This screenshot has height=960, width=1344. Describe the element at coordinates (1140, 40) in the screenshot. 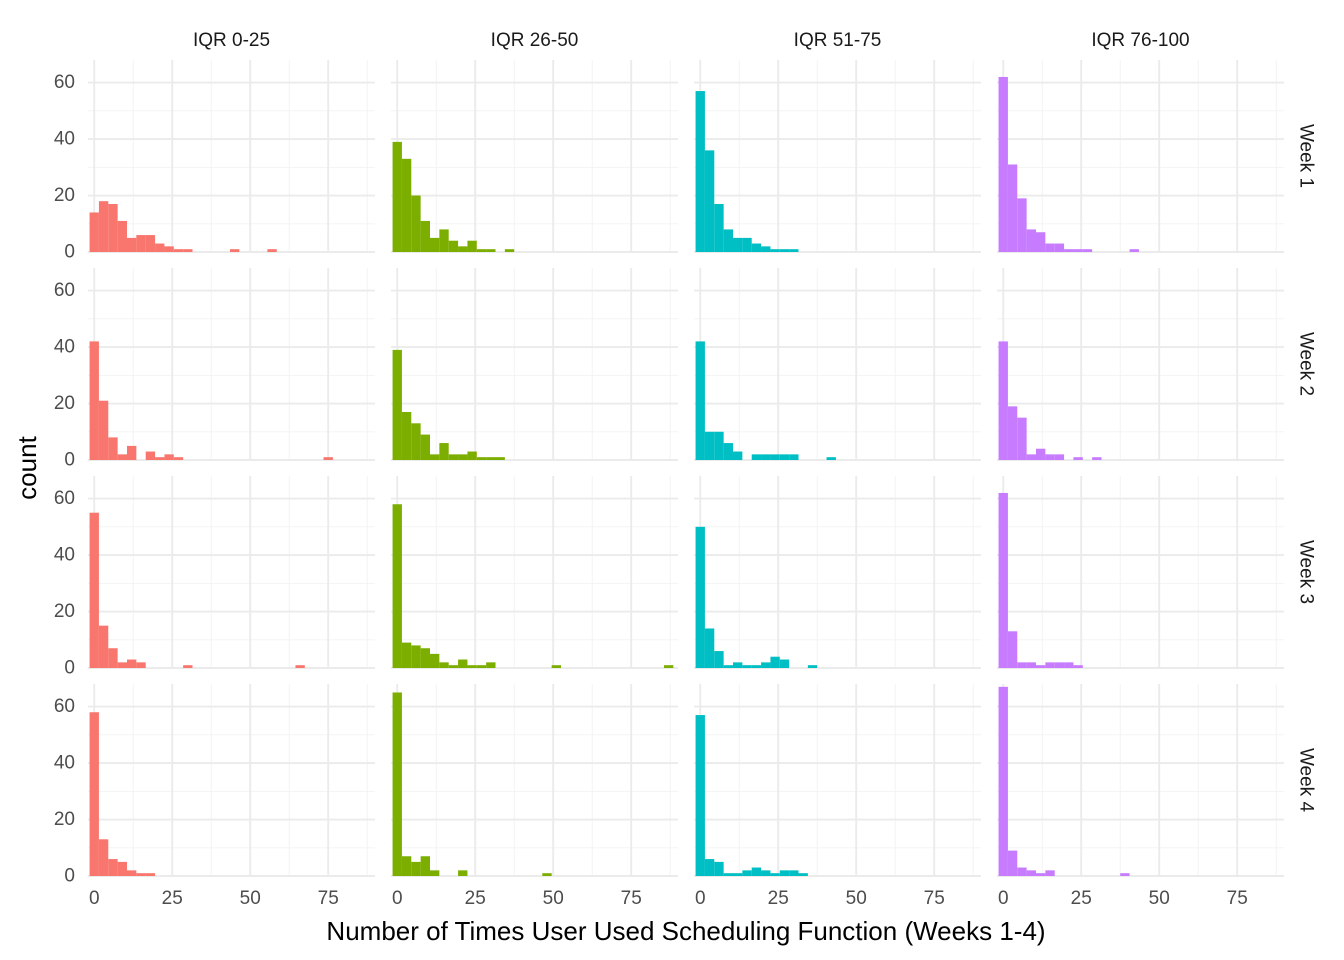

I see `facet-column-label: IQR 76-100` at that location.